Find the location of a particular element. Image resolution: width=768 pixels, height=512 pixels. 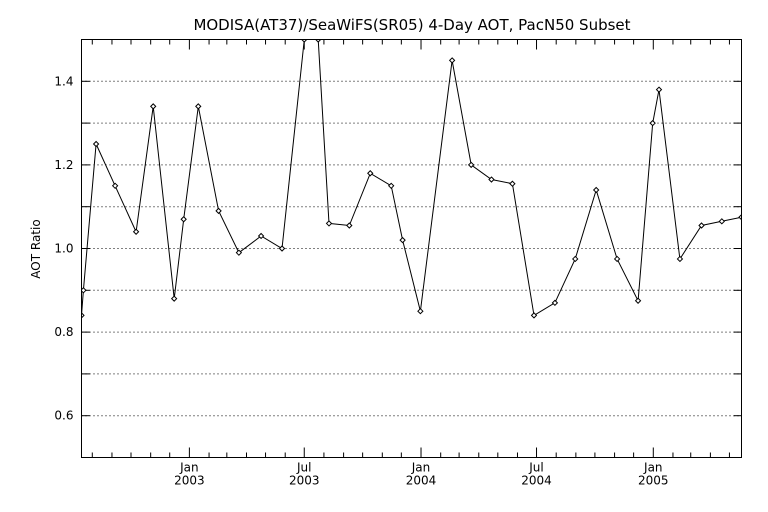

y-tick-label: 0.8 is located at coordinates (63, 332).